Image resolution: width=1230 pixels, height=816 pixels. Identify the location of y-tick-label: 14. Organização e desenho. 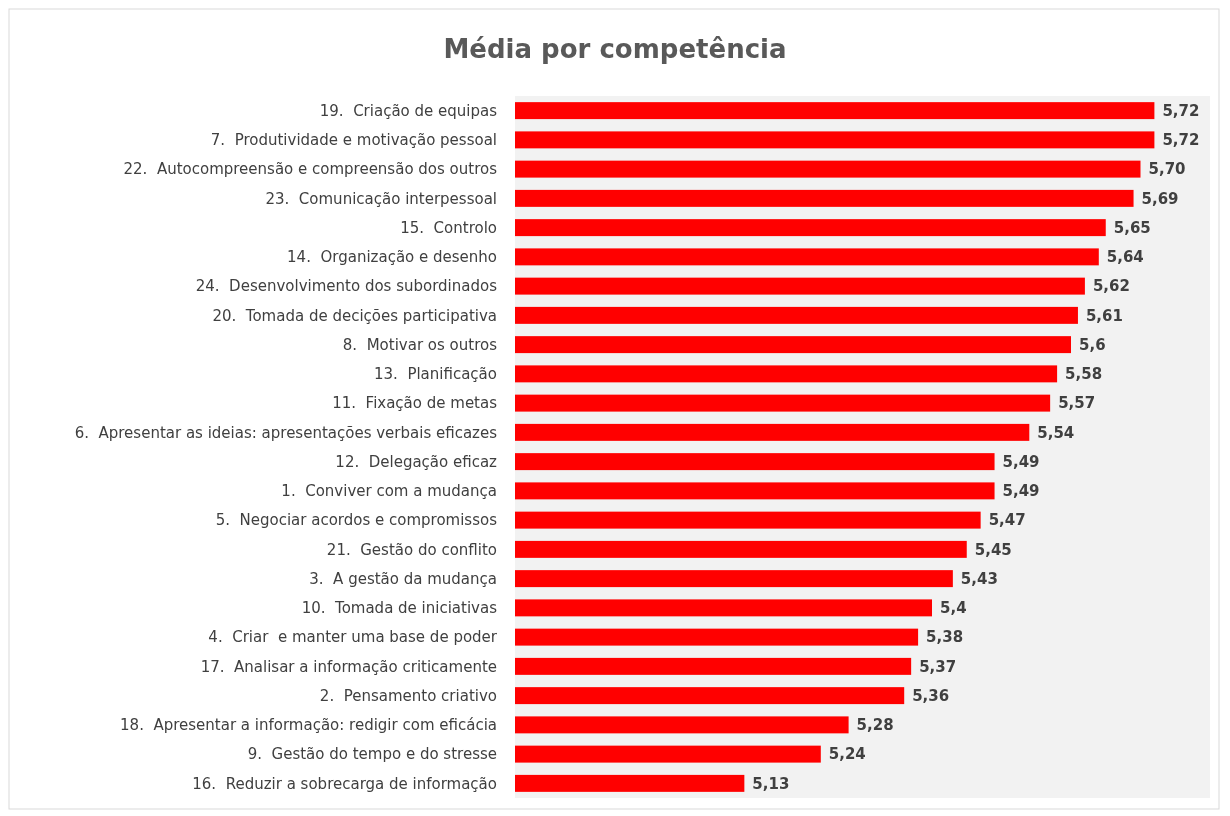
(392, 257).